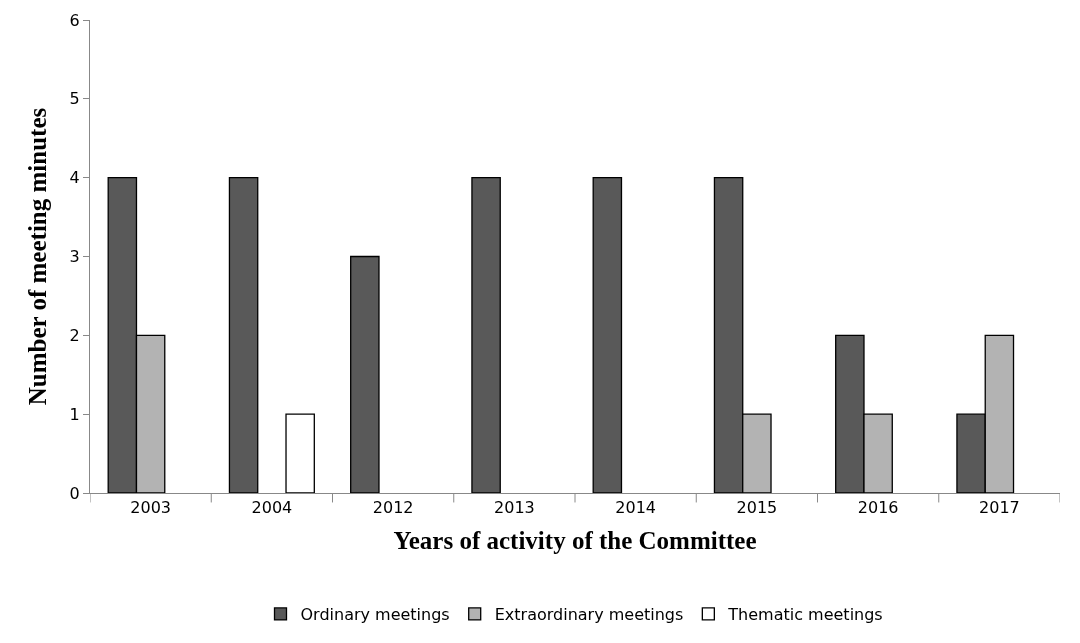  I want to click on legend-label: Extraordinary meetings, so click(589, 615).